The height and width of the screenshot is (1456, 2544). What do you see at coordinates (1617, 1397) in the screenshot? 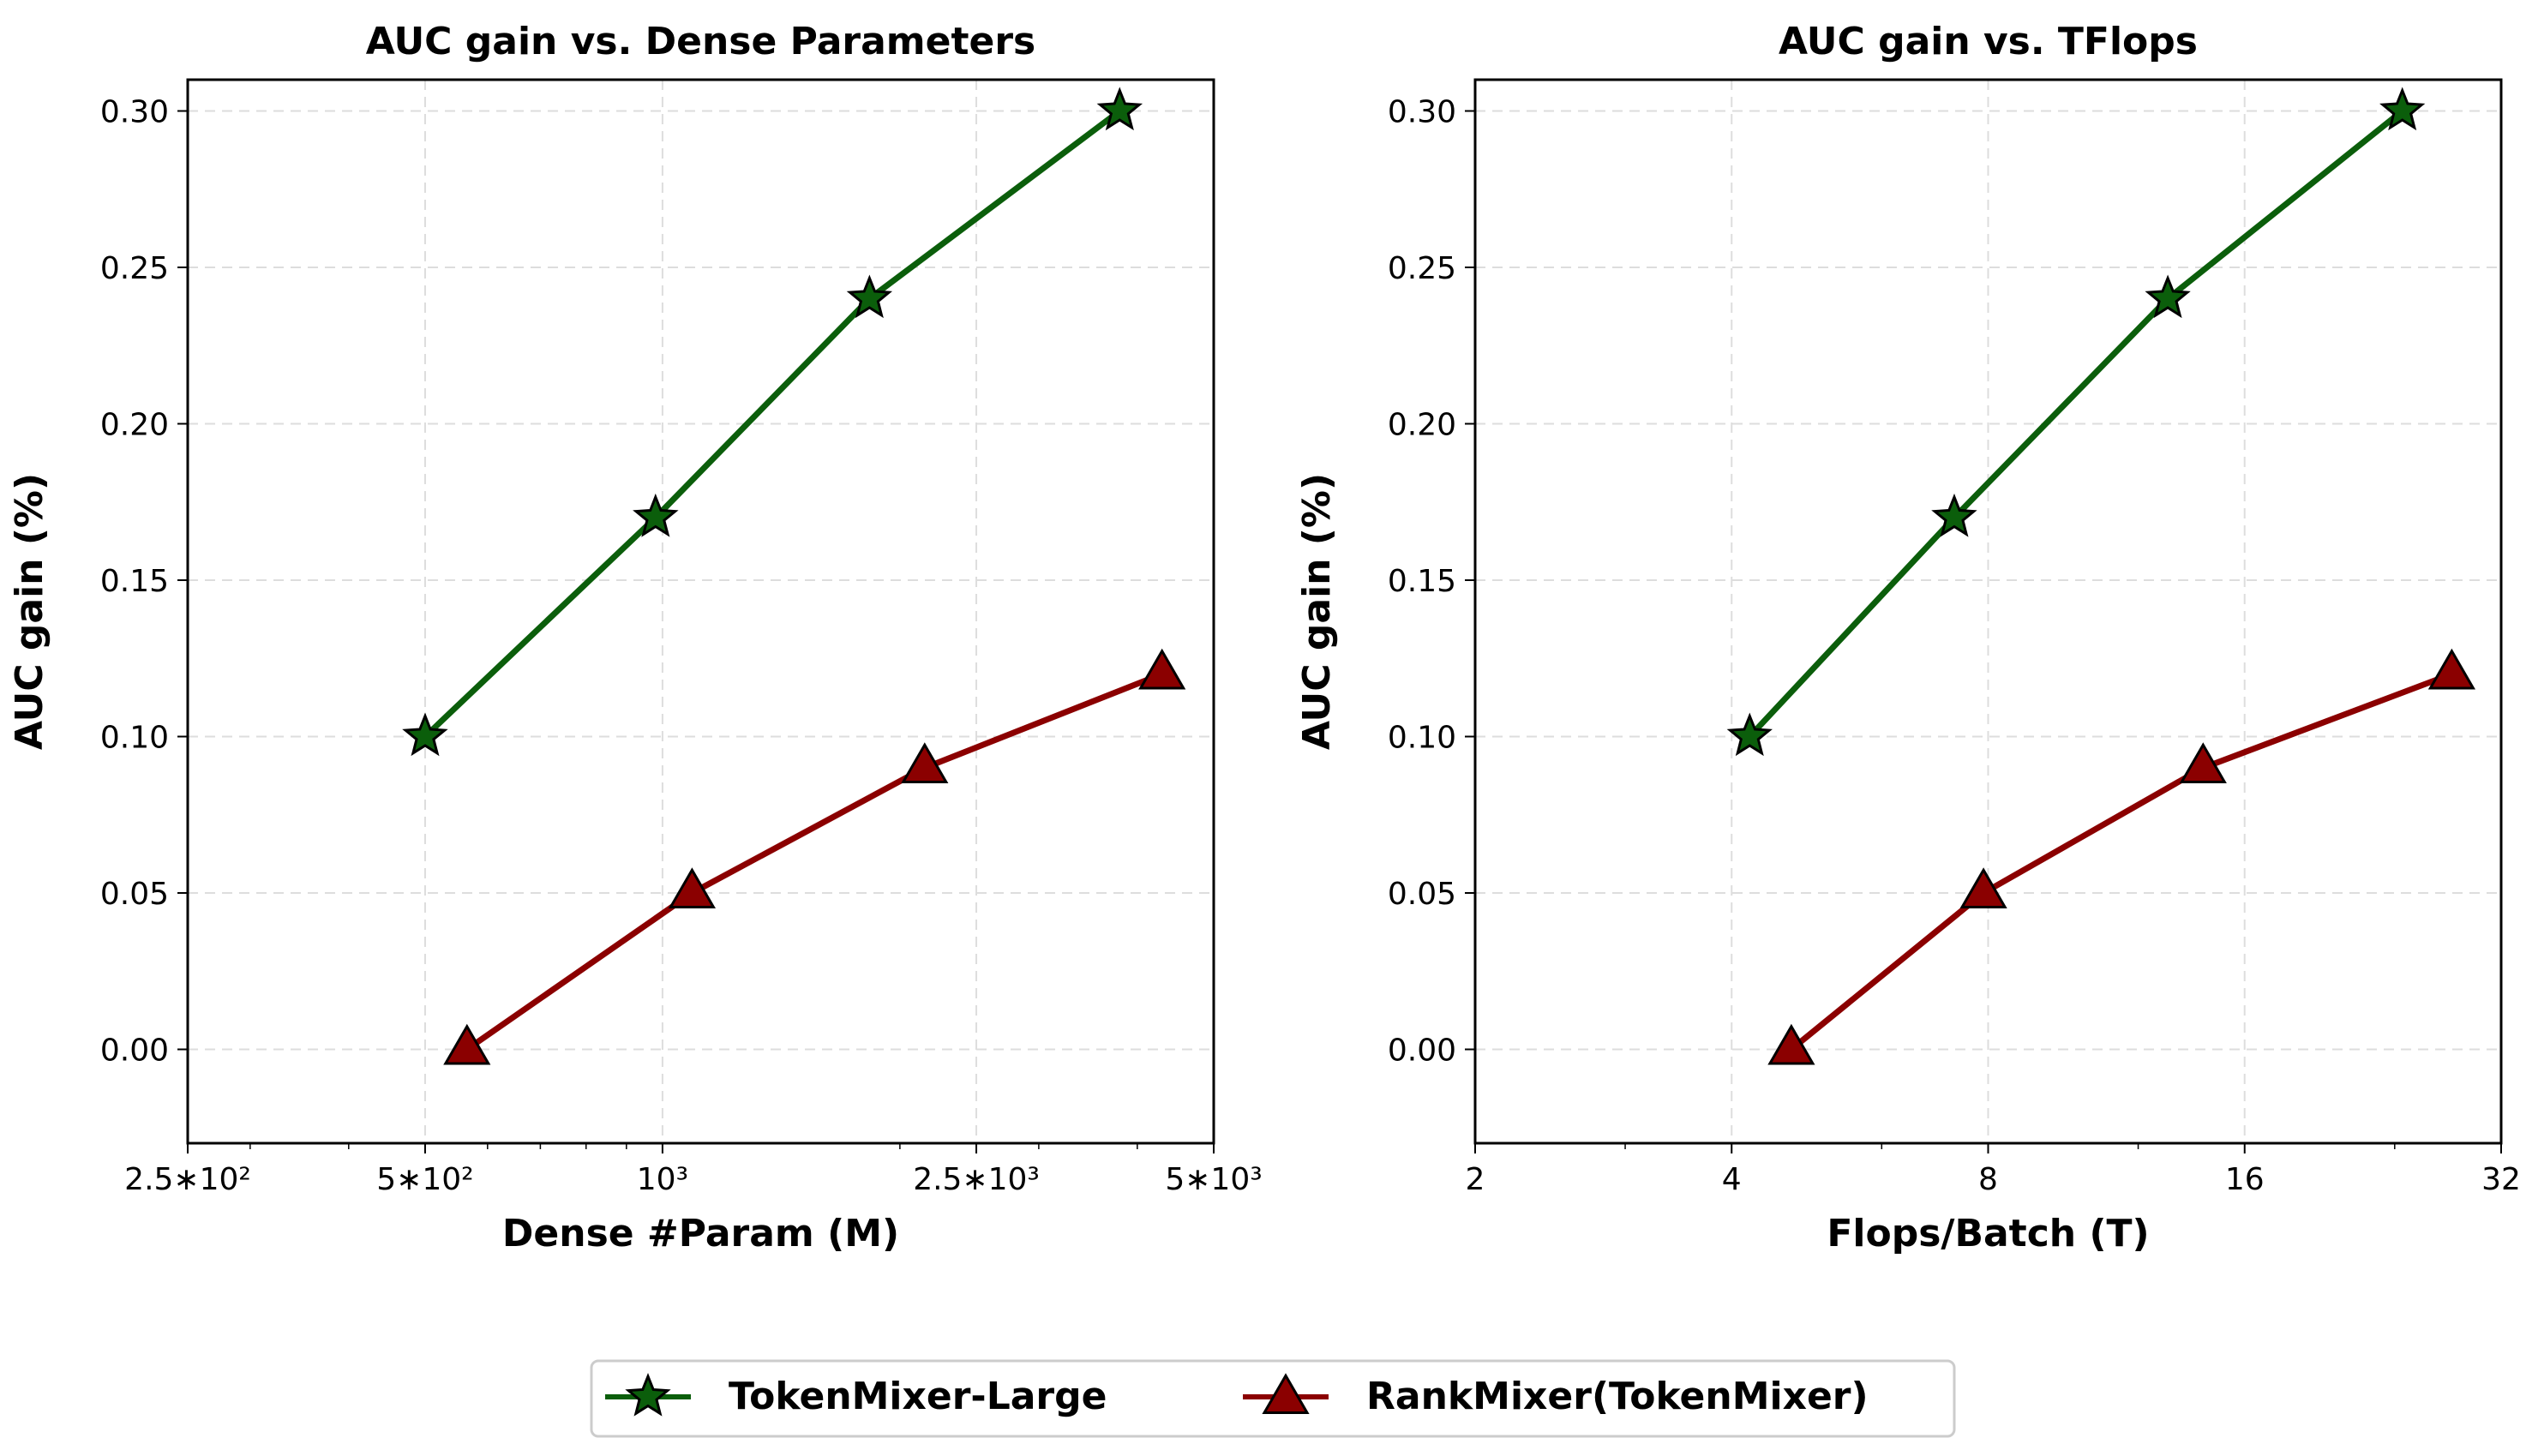
I see `legend-label-rankmixer: RankMixer(TokenMixer)` at bounding box center [1617, 1397].